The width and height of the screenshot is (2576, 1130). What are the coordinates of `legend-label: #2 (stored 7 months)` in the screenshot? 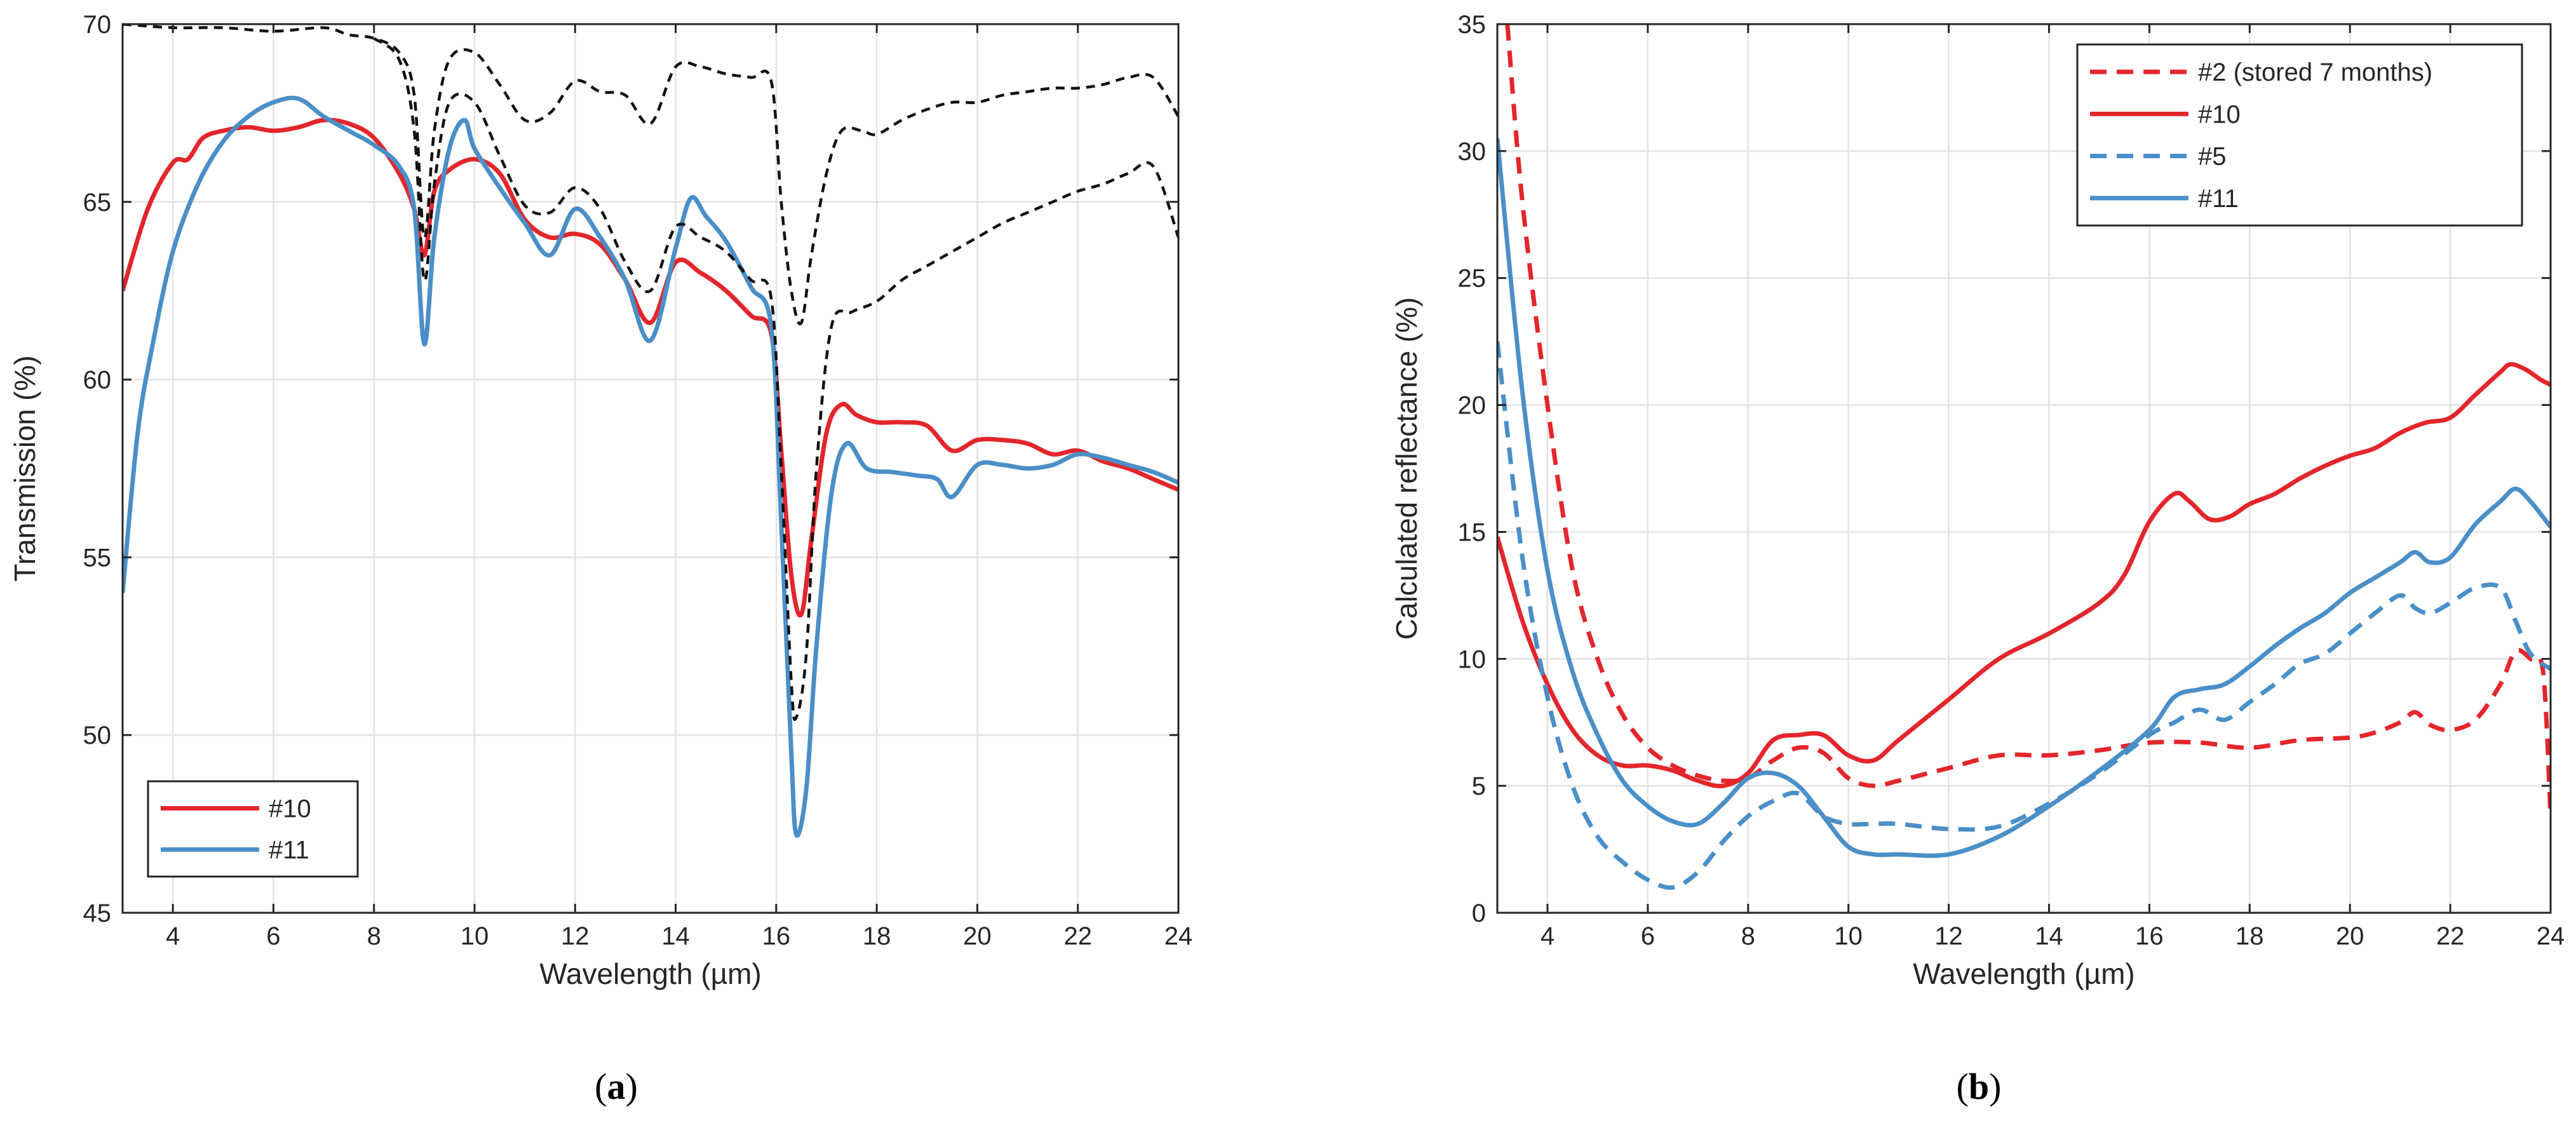 It's located at (2315, 72).